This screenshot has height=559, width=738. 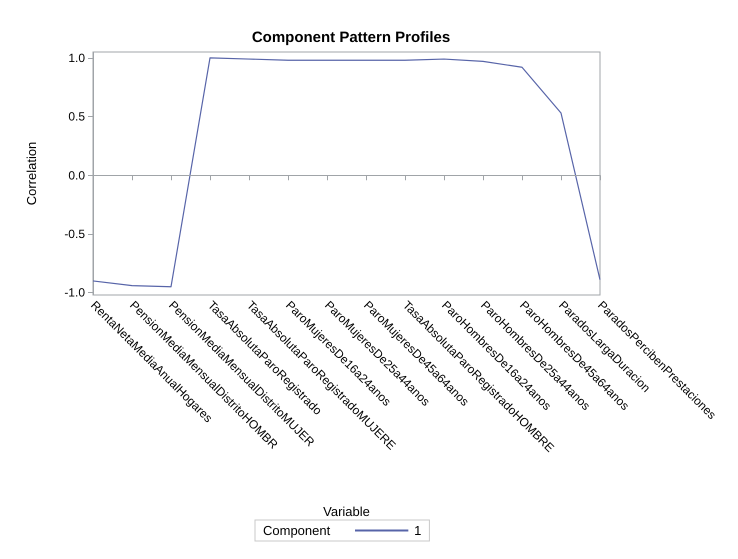 I want to click on legend-title: Component, so click(x=297, y=530).